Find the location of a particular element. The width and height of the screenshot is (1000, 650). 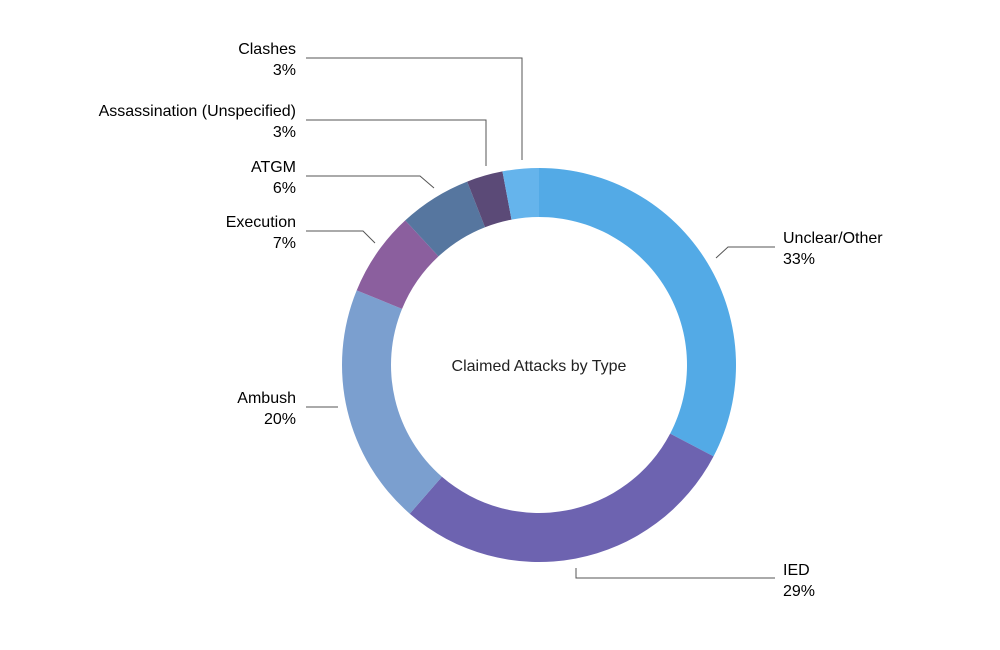

leader-line-unclear-other is located at coordinates (745, 252).